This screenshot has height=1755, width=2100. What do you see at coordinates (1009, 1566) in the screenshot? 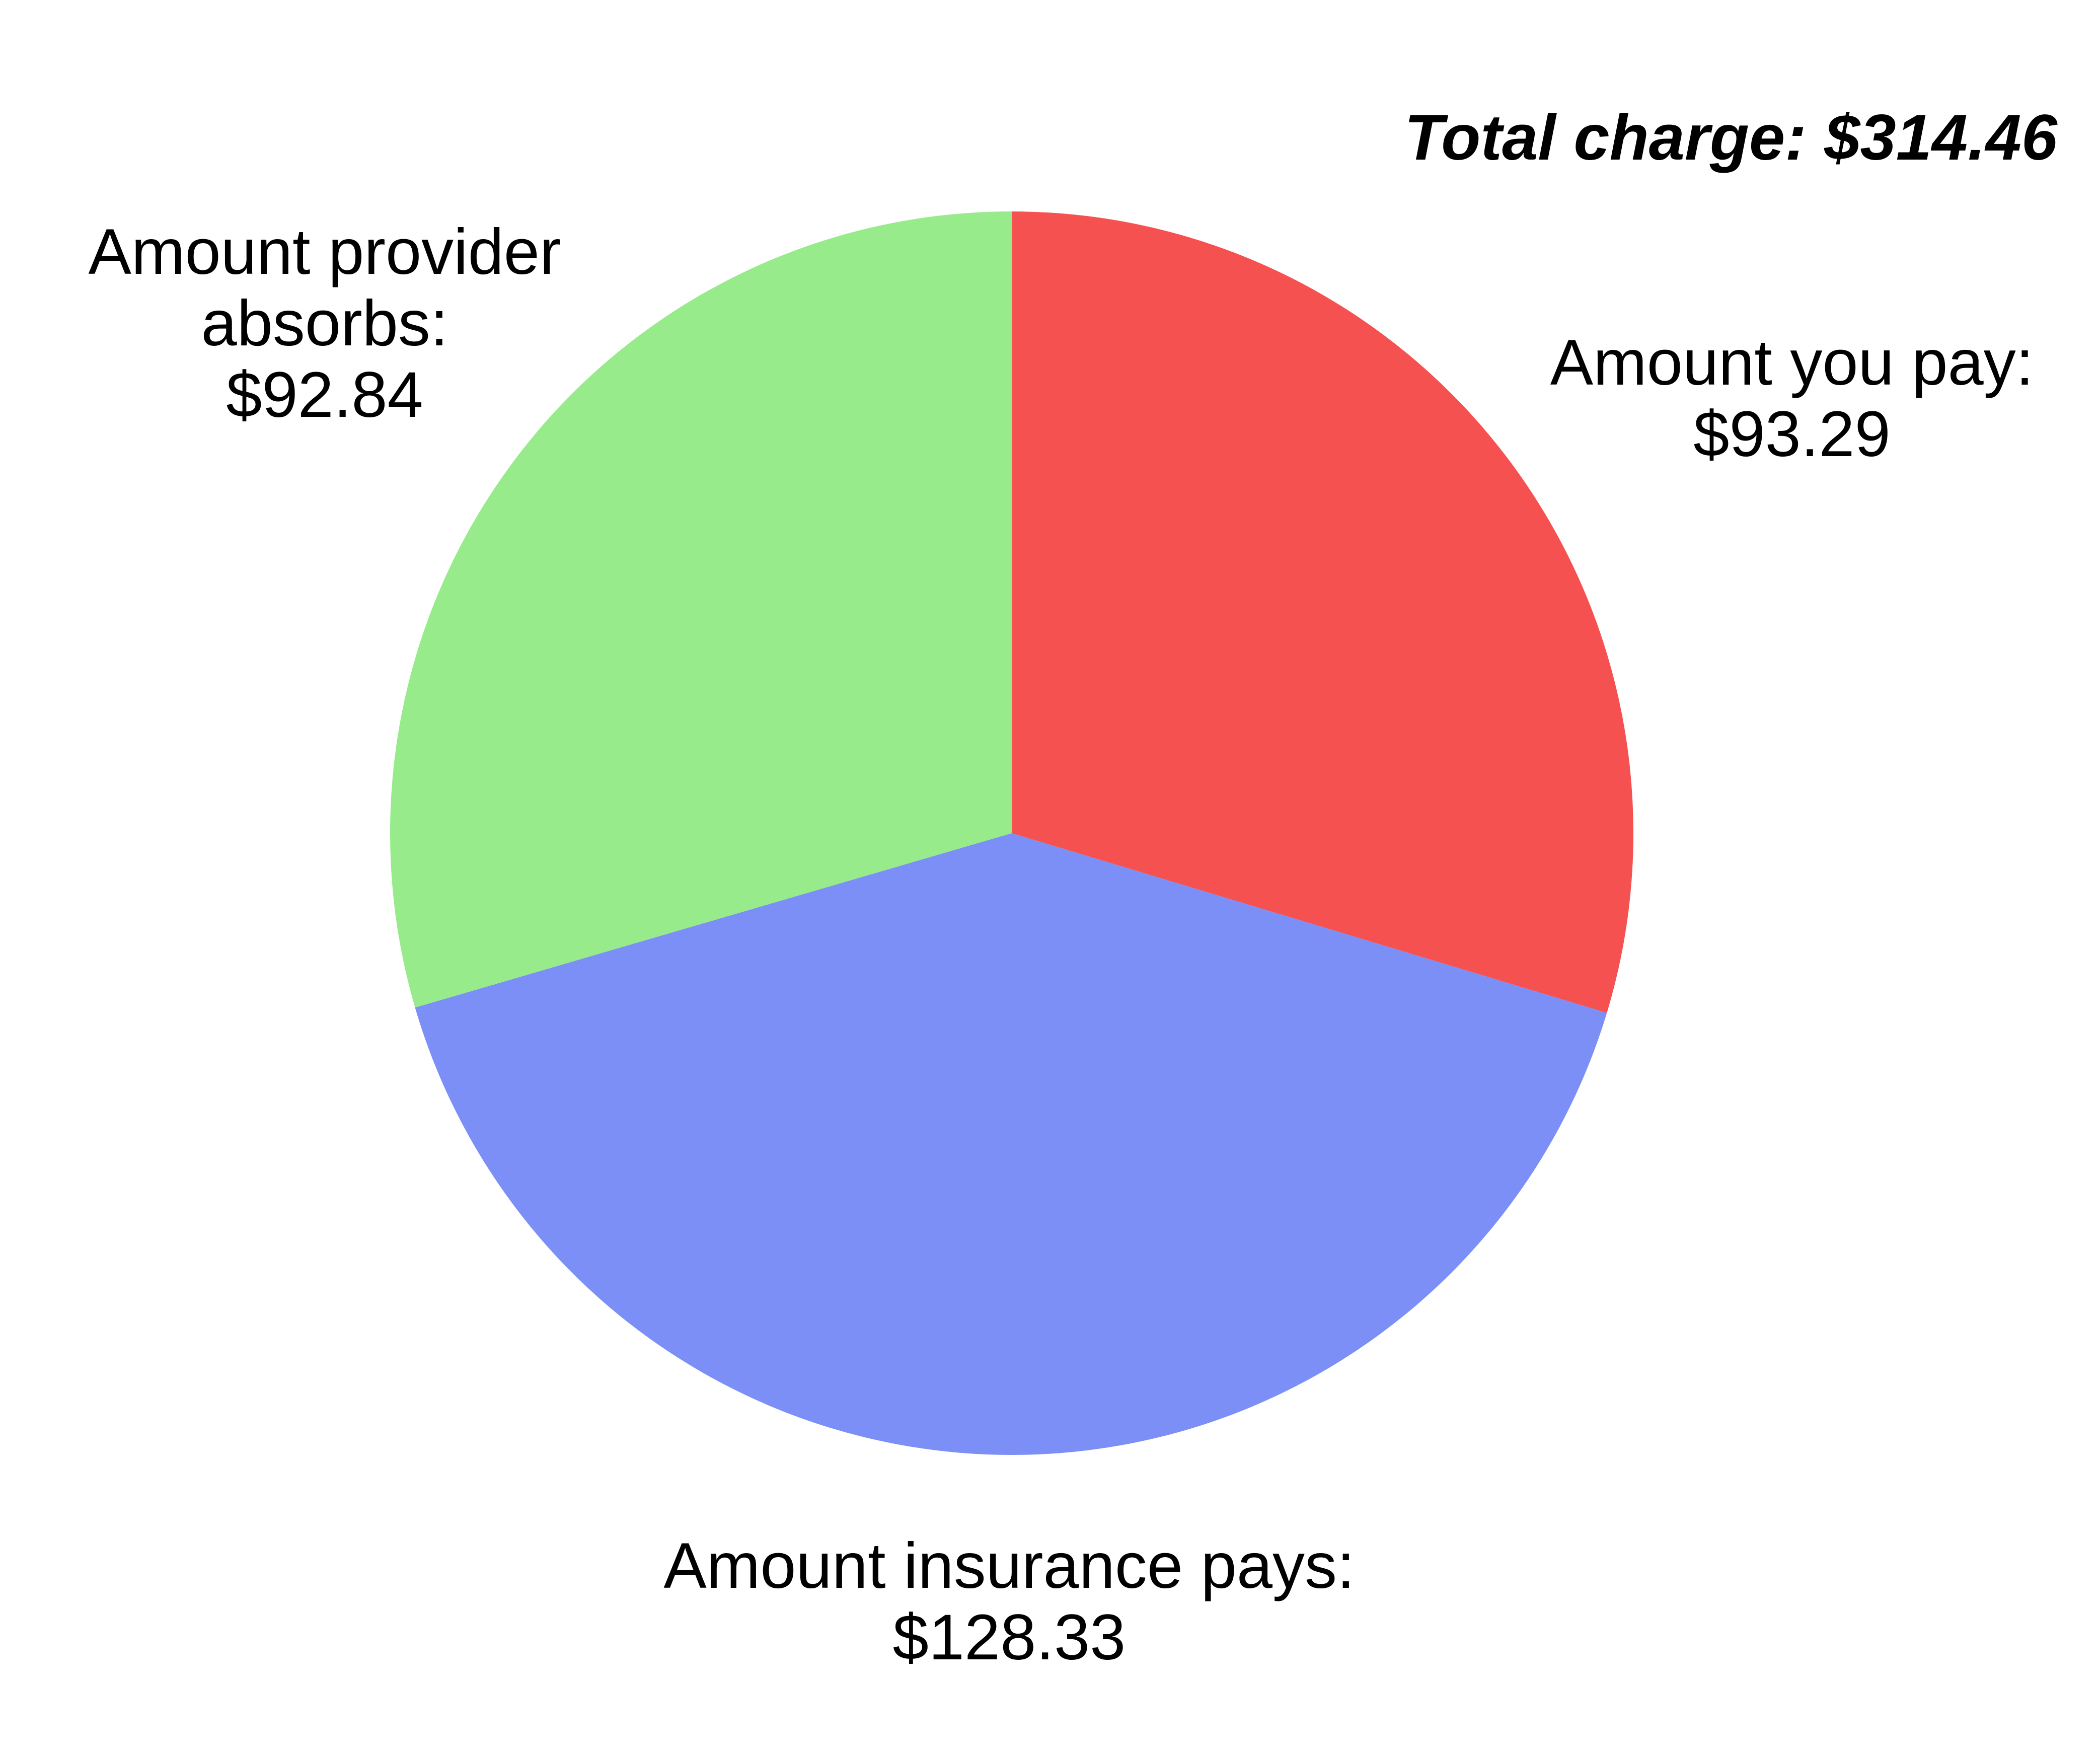
I see `slice-label-insurance-text: Amount insurance pays:` at bounding box center [1009, 1566].